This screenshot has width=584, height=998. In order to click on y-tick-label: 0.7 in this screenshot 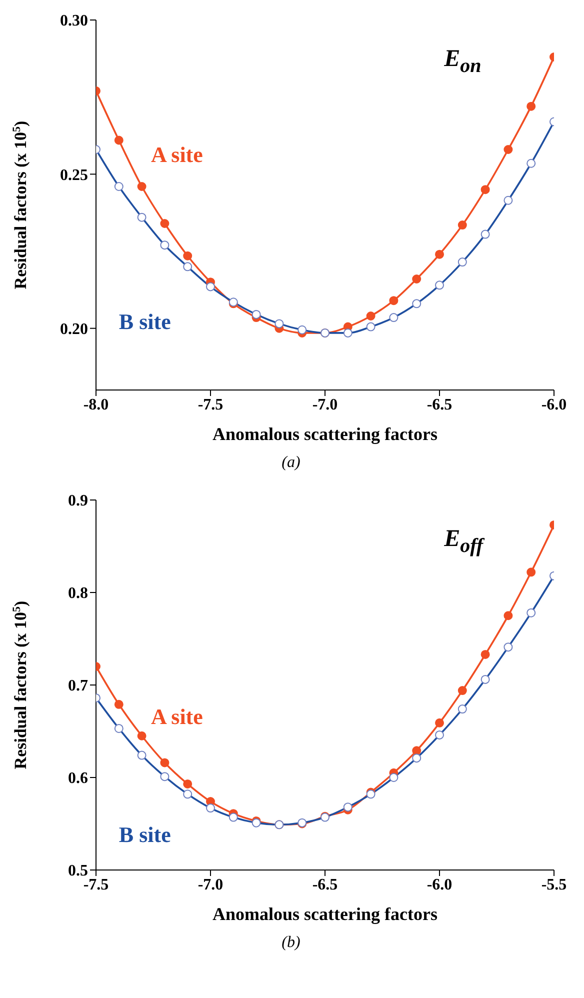, I will do `click(78, 686)`.